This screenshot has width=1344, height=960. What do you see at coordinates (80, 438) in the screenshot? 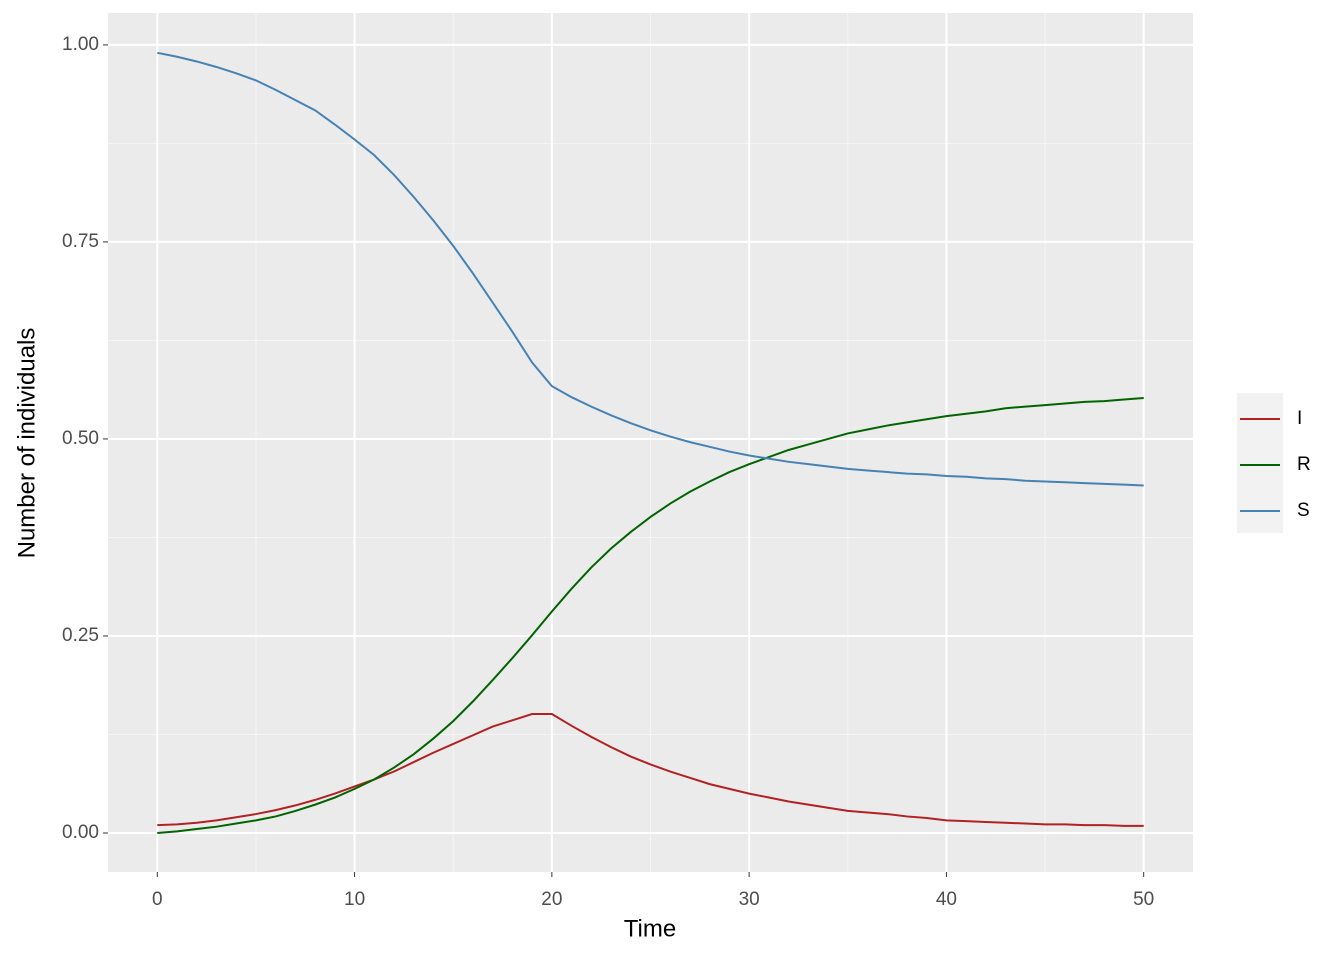
I see `y-tick-label: 0.50` at bounding box center [80, 438].